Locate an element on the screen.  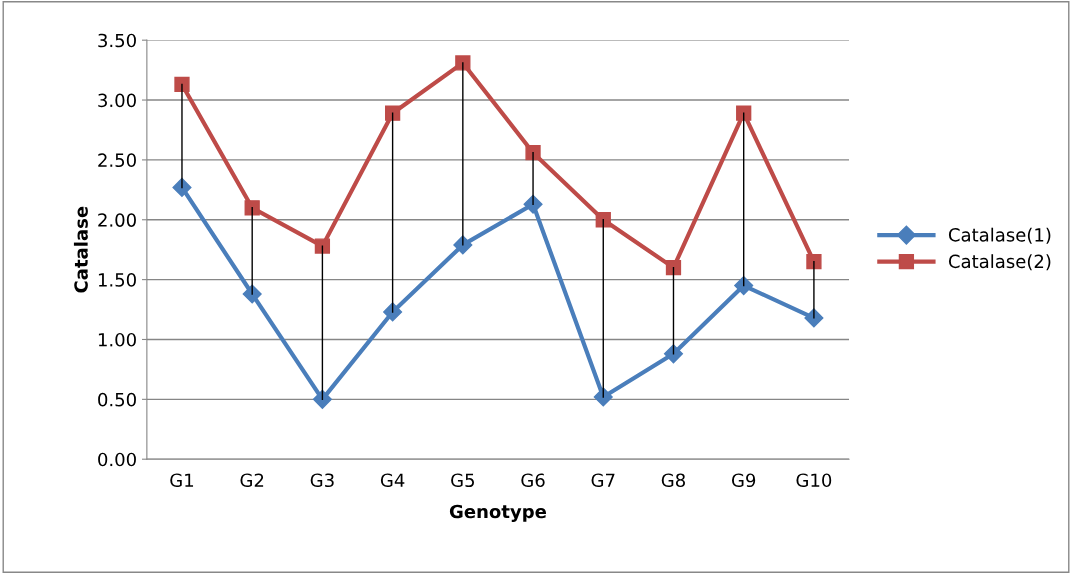
x-tick-label: G5 is located at coordinates (462, 480).